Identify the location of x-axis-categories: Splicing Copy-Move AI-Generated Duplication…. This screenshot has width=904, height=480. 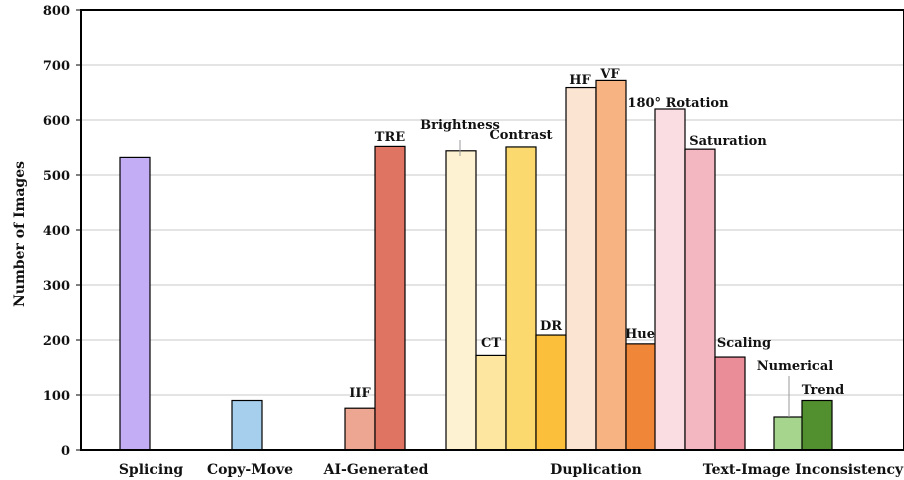
(511, 470).